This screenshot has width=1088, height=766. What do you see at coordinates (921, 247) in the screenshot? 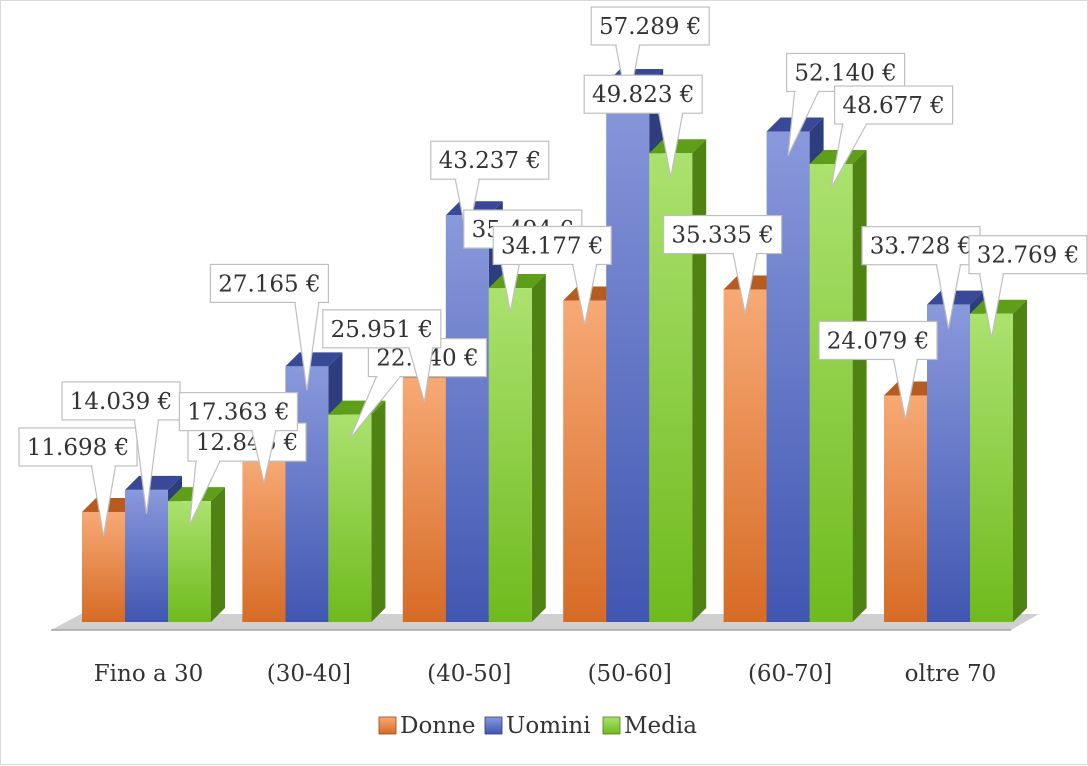
I see `data-label-text: 33.728 €` at bounding box center [921, 247].